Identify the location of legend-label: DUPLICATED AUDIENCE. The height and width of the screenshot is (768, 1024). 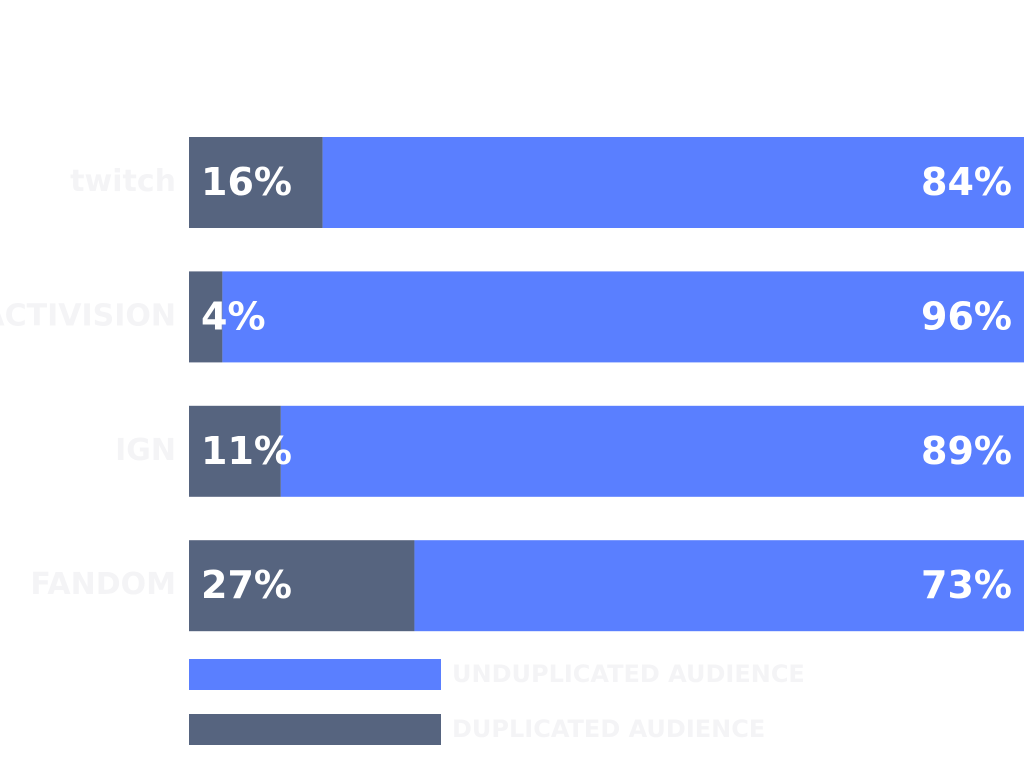
(608, 729).